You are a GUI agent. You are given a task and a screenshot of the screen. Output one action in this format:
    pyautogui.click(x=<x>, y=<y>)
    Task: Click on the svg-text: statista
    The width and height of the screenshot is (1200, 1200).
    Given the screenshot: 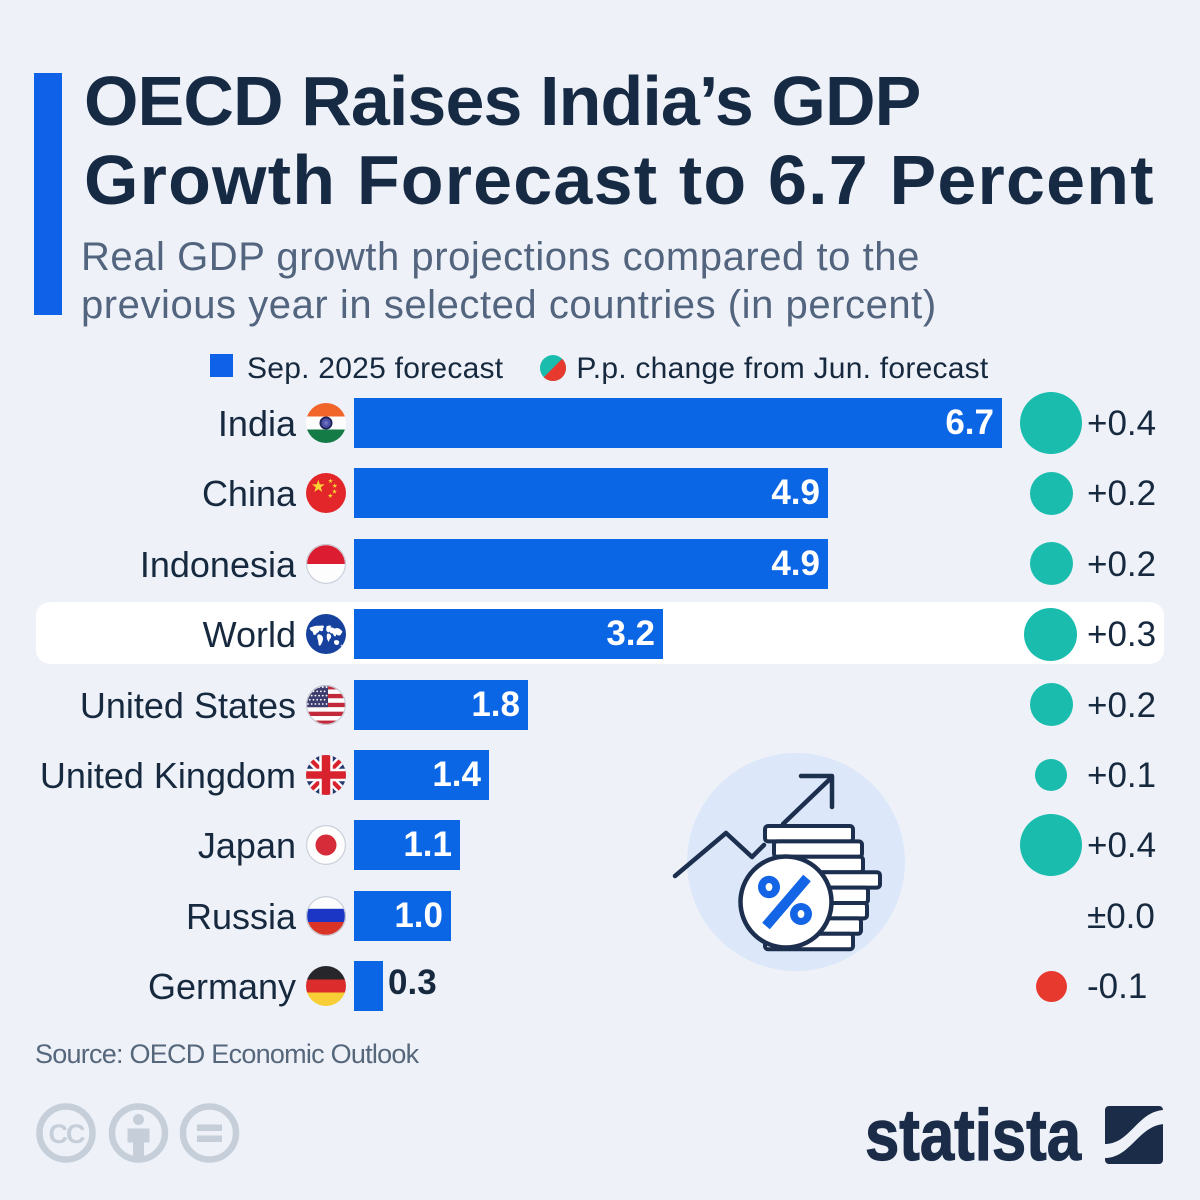 What is the action you would take?
    pyautogui.click(x=973, y=1133)
    